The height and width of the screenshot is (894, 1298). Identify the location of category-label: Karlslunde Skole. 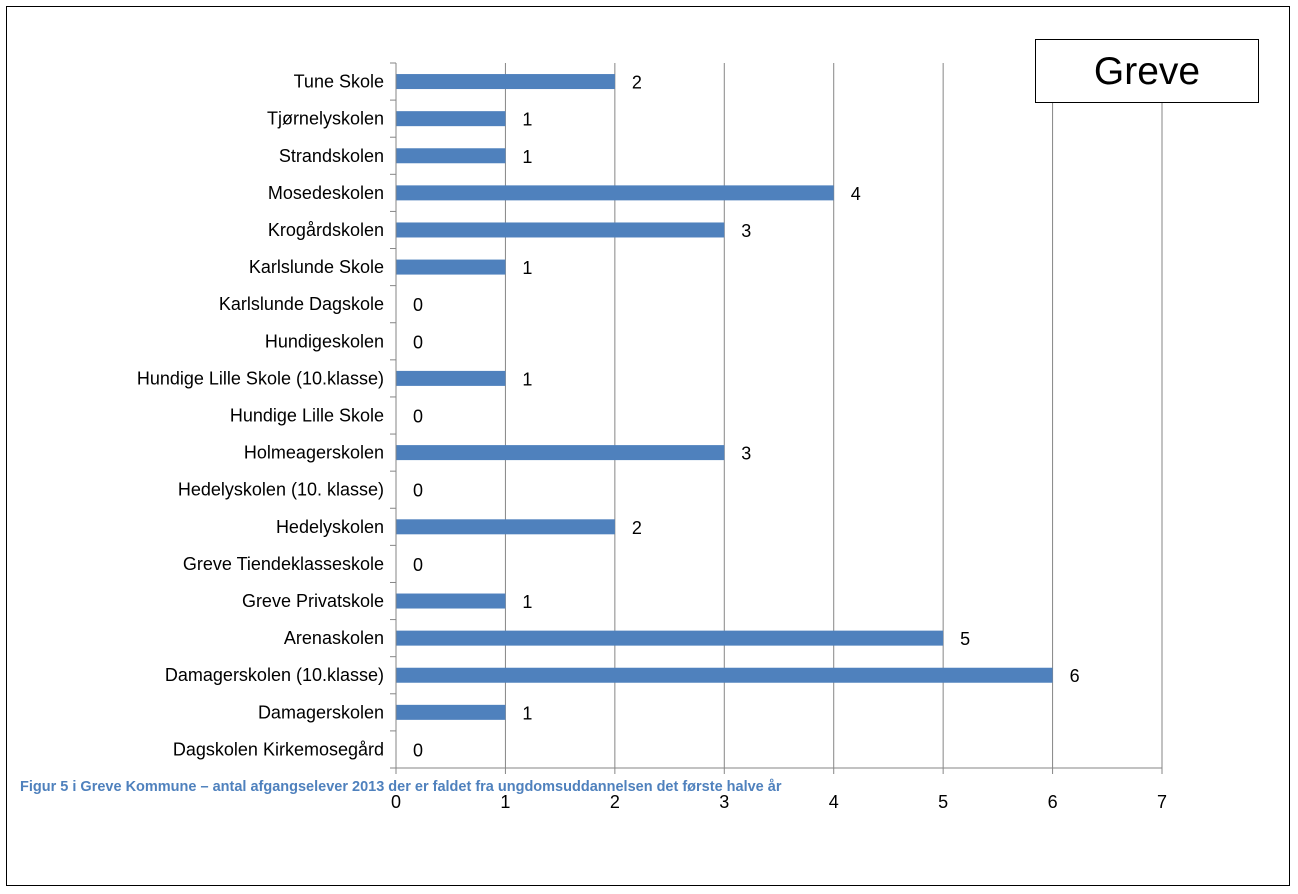
(316, 267).